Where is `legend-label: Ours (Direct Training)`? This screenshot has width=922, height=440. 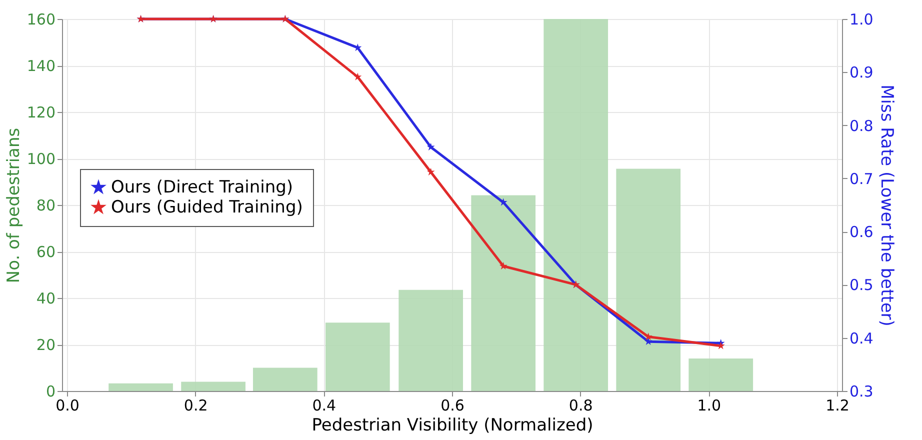 legend-label: Ours (Direct Training) is located at coordinates (202, 188).